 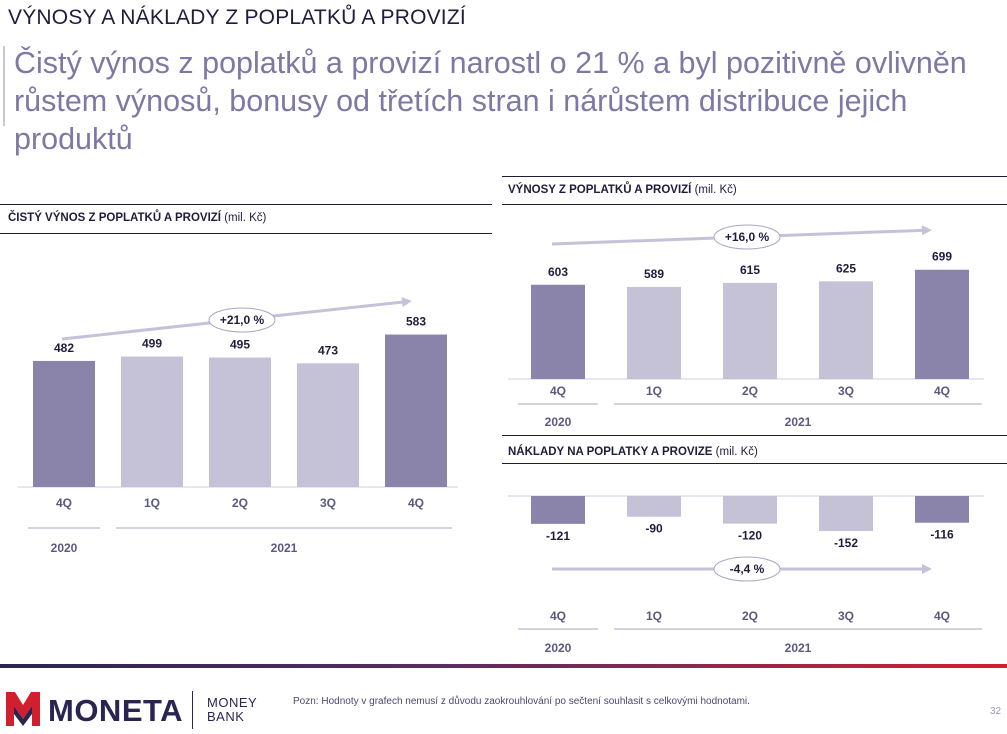 I want to click on income-trend-badge, so click(x=747, y=237).